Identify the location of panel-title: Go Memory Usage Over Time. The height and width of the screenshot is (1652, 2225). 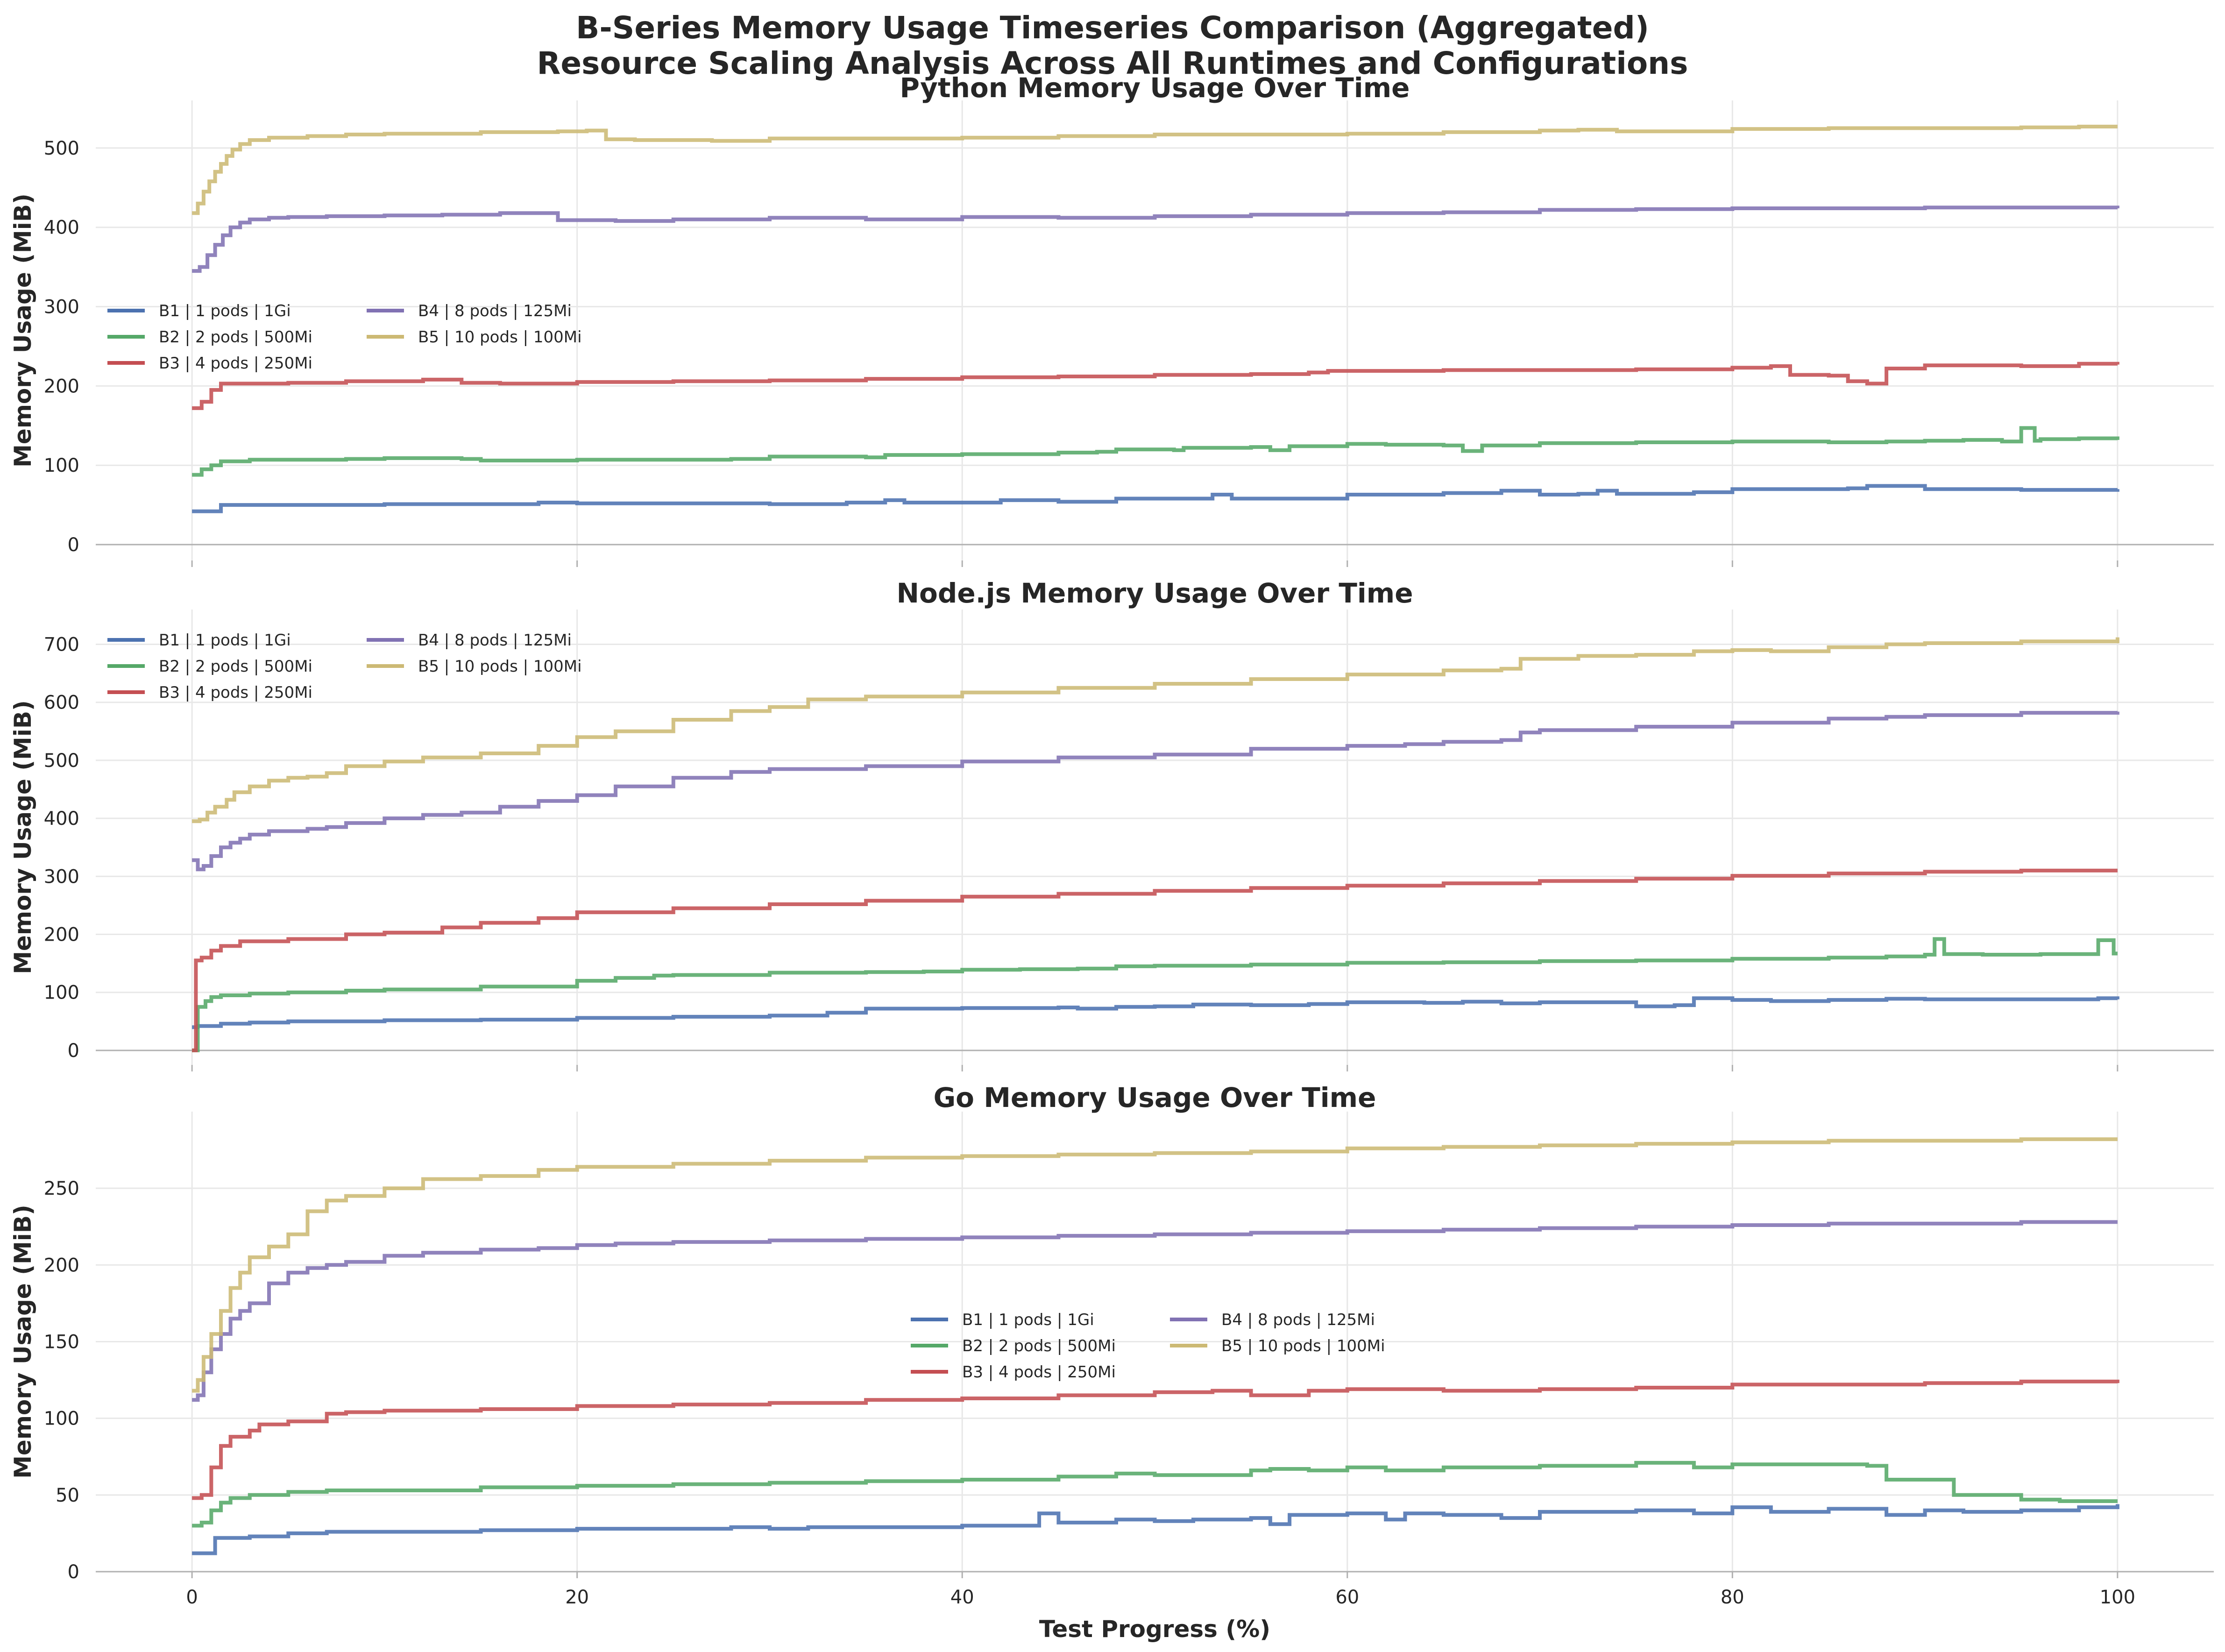
(1155, 1097).